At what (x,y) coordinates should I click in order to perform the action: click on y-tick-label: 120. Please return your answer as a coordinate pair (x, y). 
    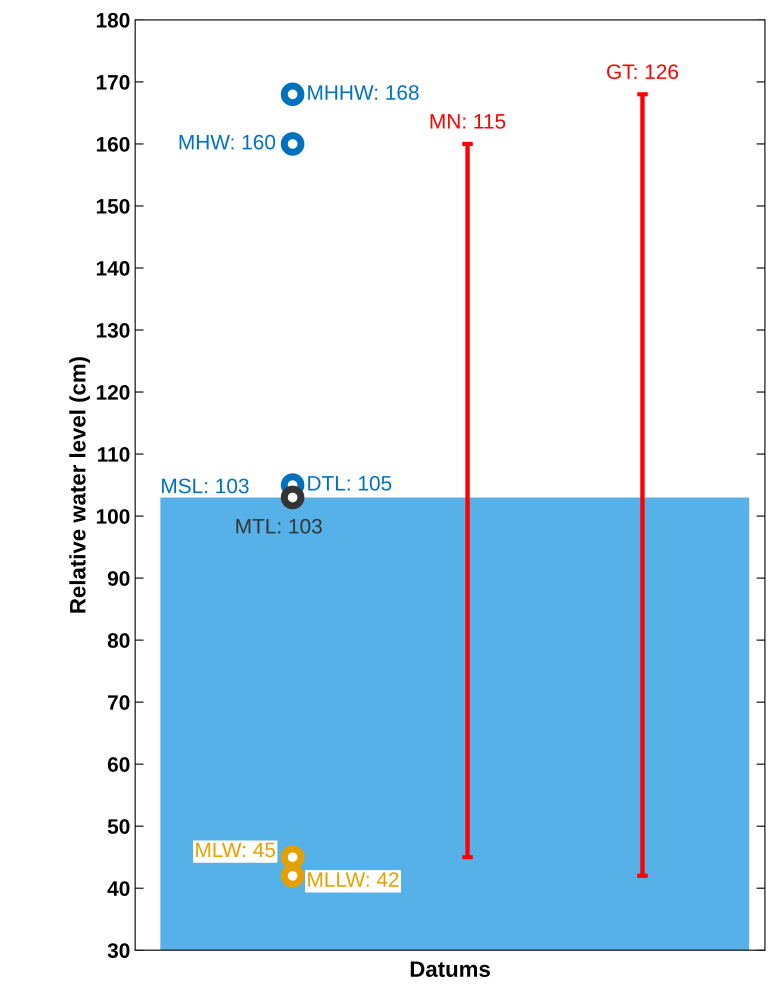
    Looking at the image, I should click on (113, 392).